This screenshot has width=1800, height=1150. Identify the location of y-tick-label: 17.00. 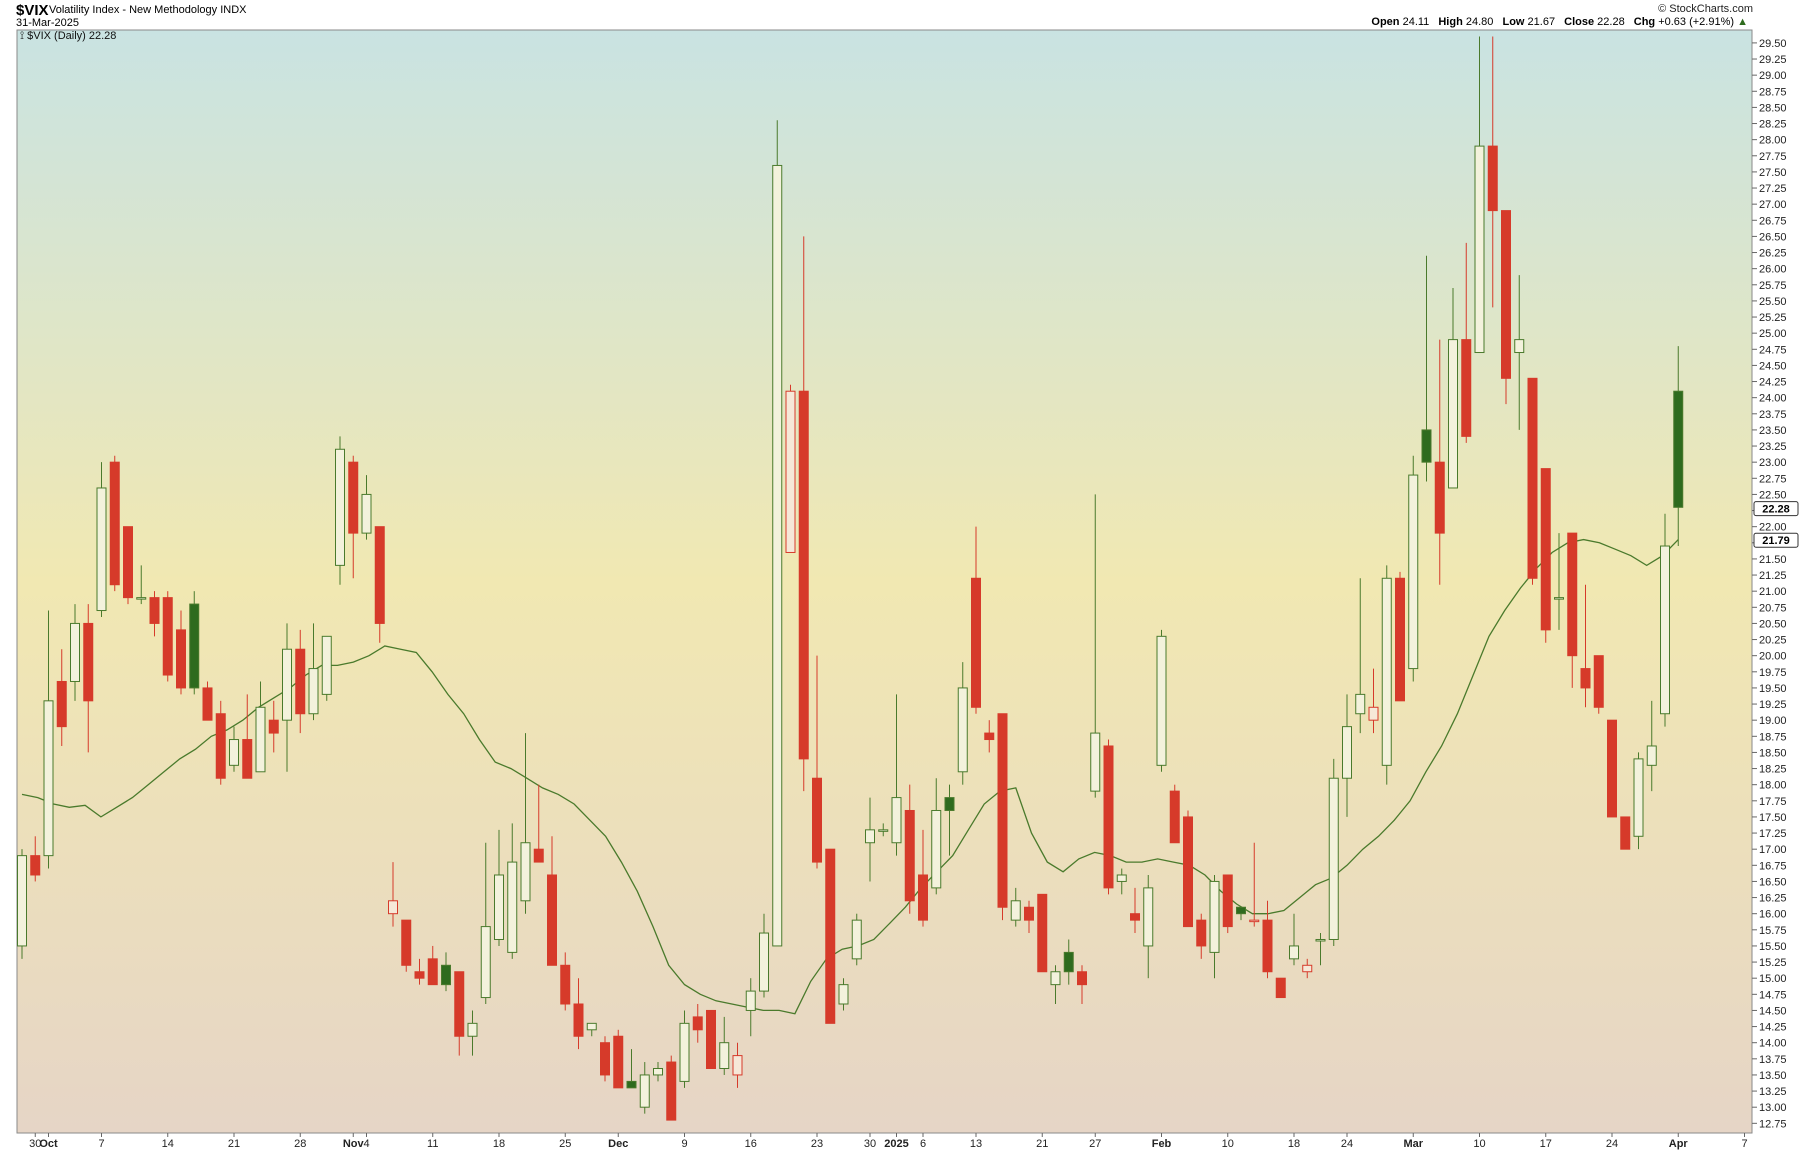
(1773, 850).